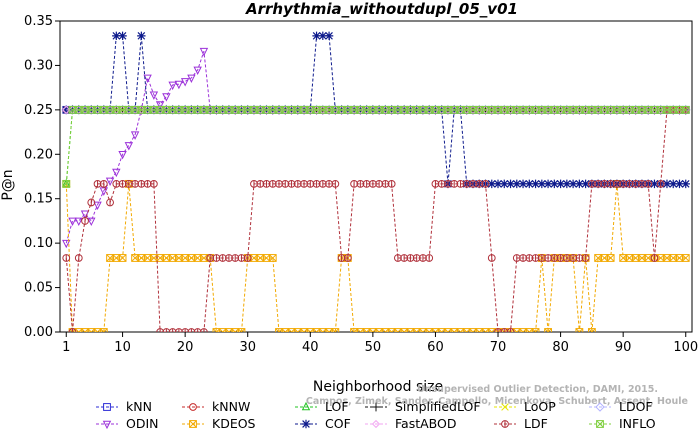  Describe the element at coordinates (338, 423) in the screenshot. I see `legend-label-cof: COF` at that location.